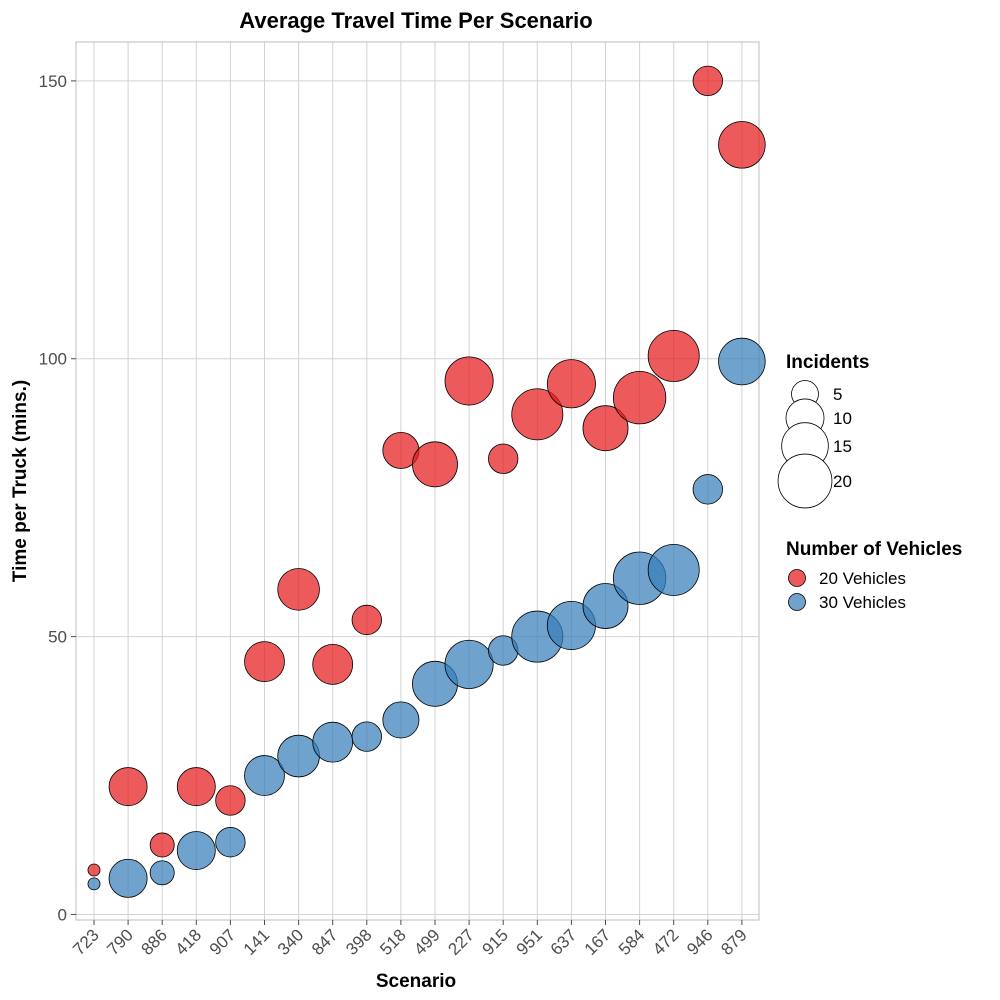  What do you see at coordinates (842, 481) in the screenshot?
I see `legend-size-label: 20` at bounding box center [842, 481].